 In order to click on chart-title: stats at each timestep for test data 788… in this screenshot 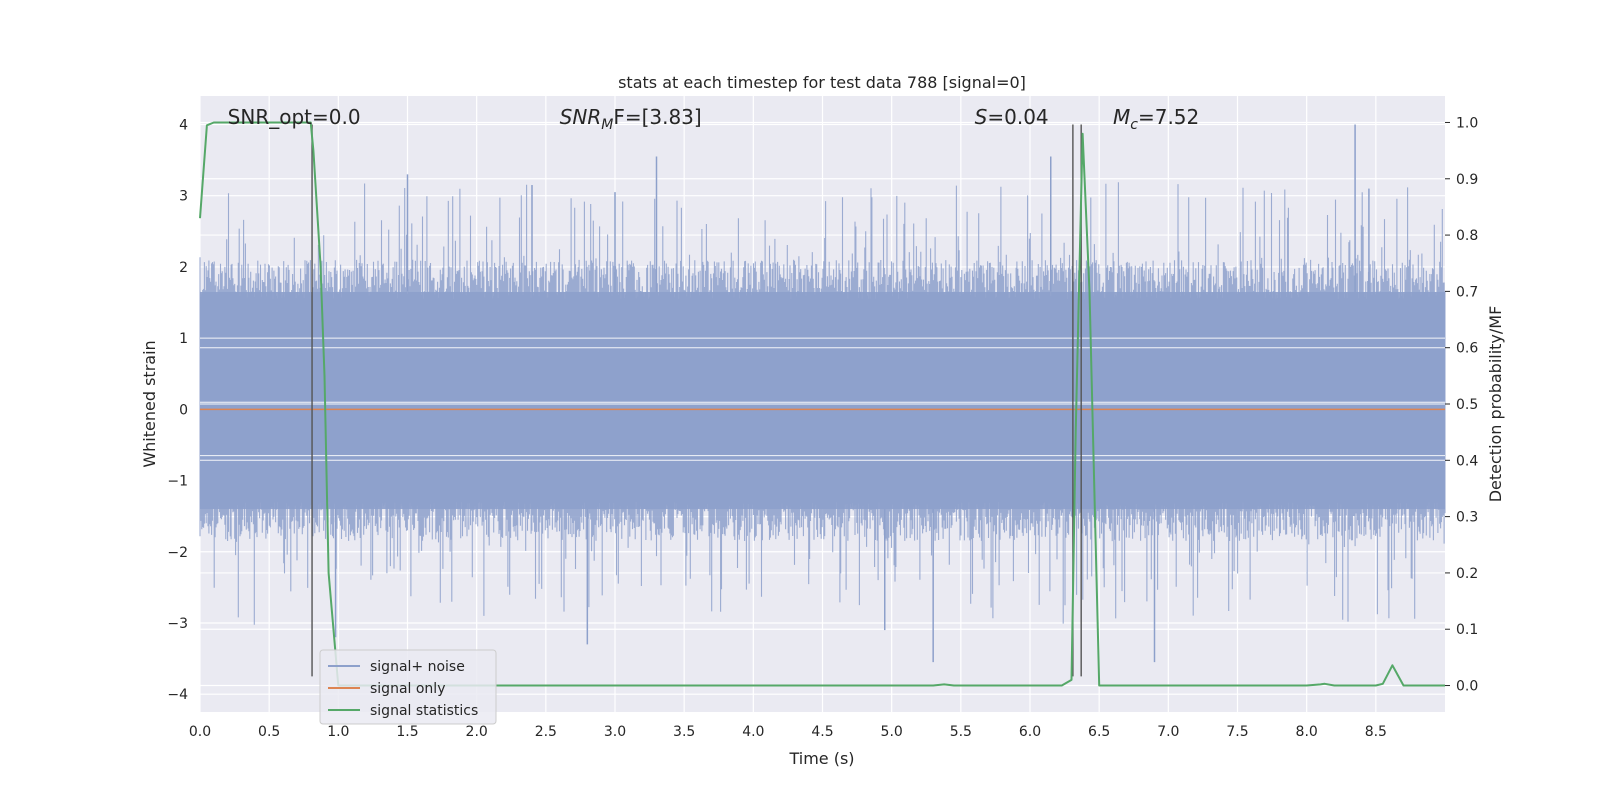, I will do `click(822, 82)`.